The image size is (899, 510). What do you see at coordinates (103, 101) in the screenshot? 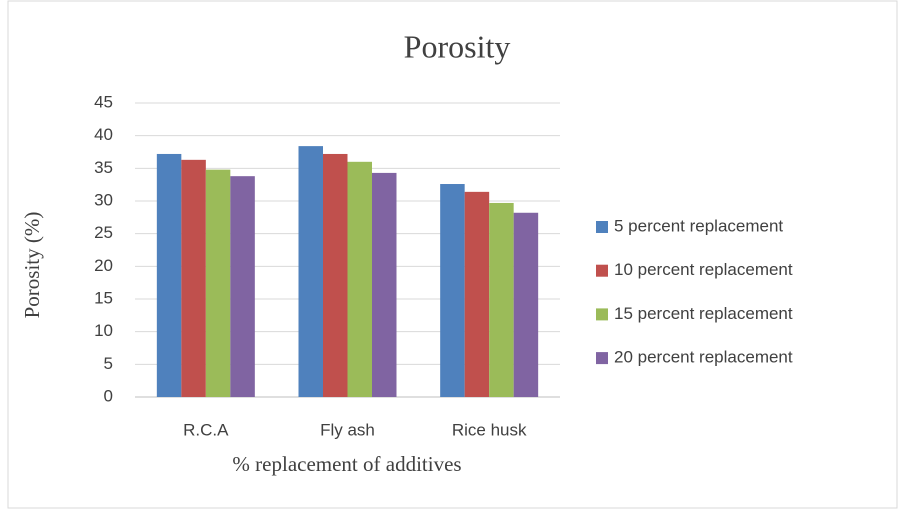
I see `y-tick-label: 45` at bounding box center [103, 101].